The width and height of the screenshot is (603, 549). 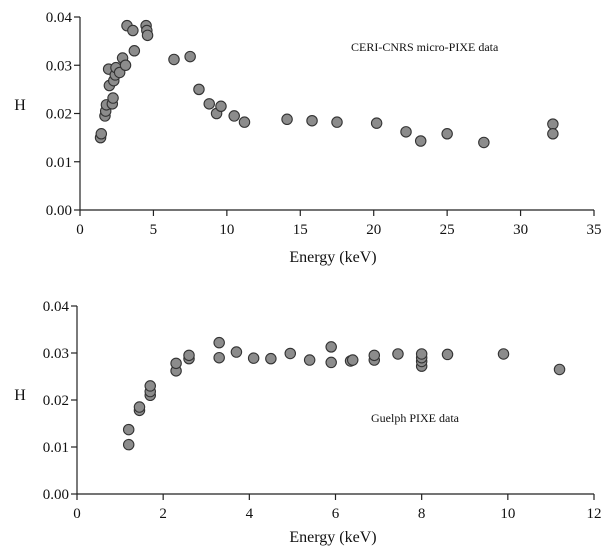 What do you see at coordinates (520, 230) in the screenshot?
I see `x-tick-label: 30` at bounding box center [520, 230].